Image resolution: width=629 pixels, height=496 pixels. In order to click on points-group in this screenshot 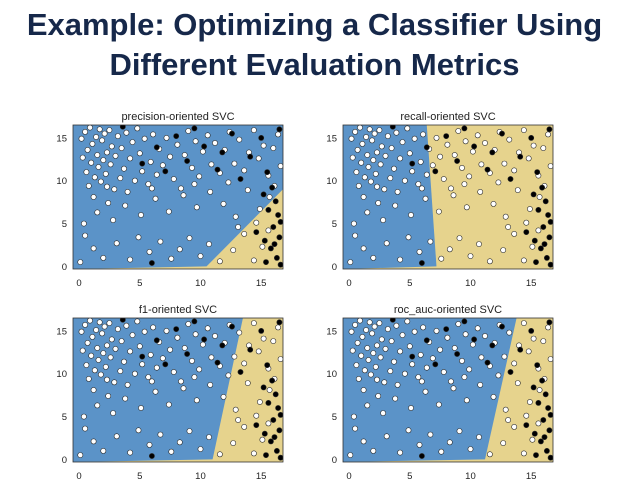, I will do `click(180, 389)`.